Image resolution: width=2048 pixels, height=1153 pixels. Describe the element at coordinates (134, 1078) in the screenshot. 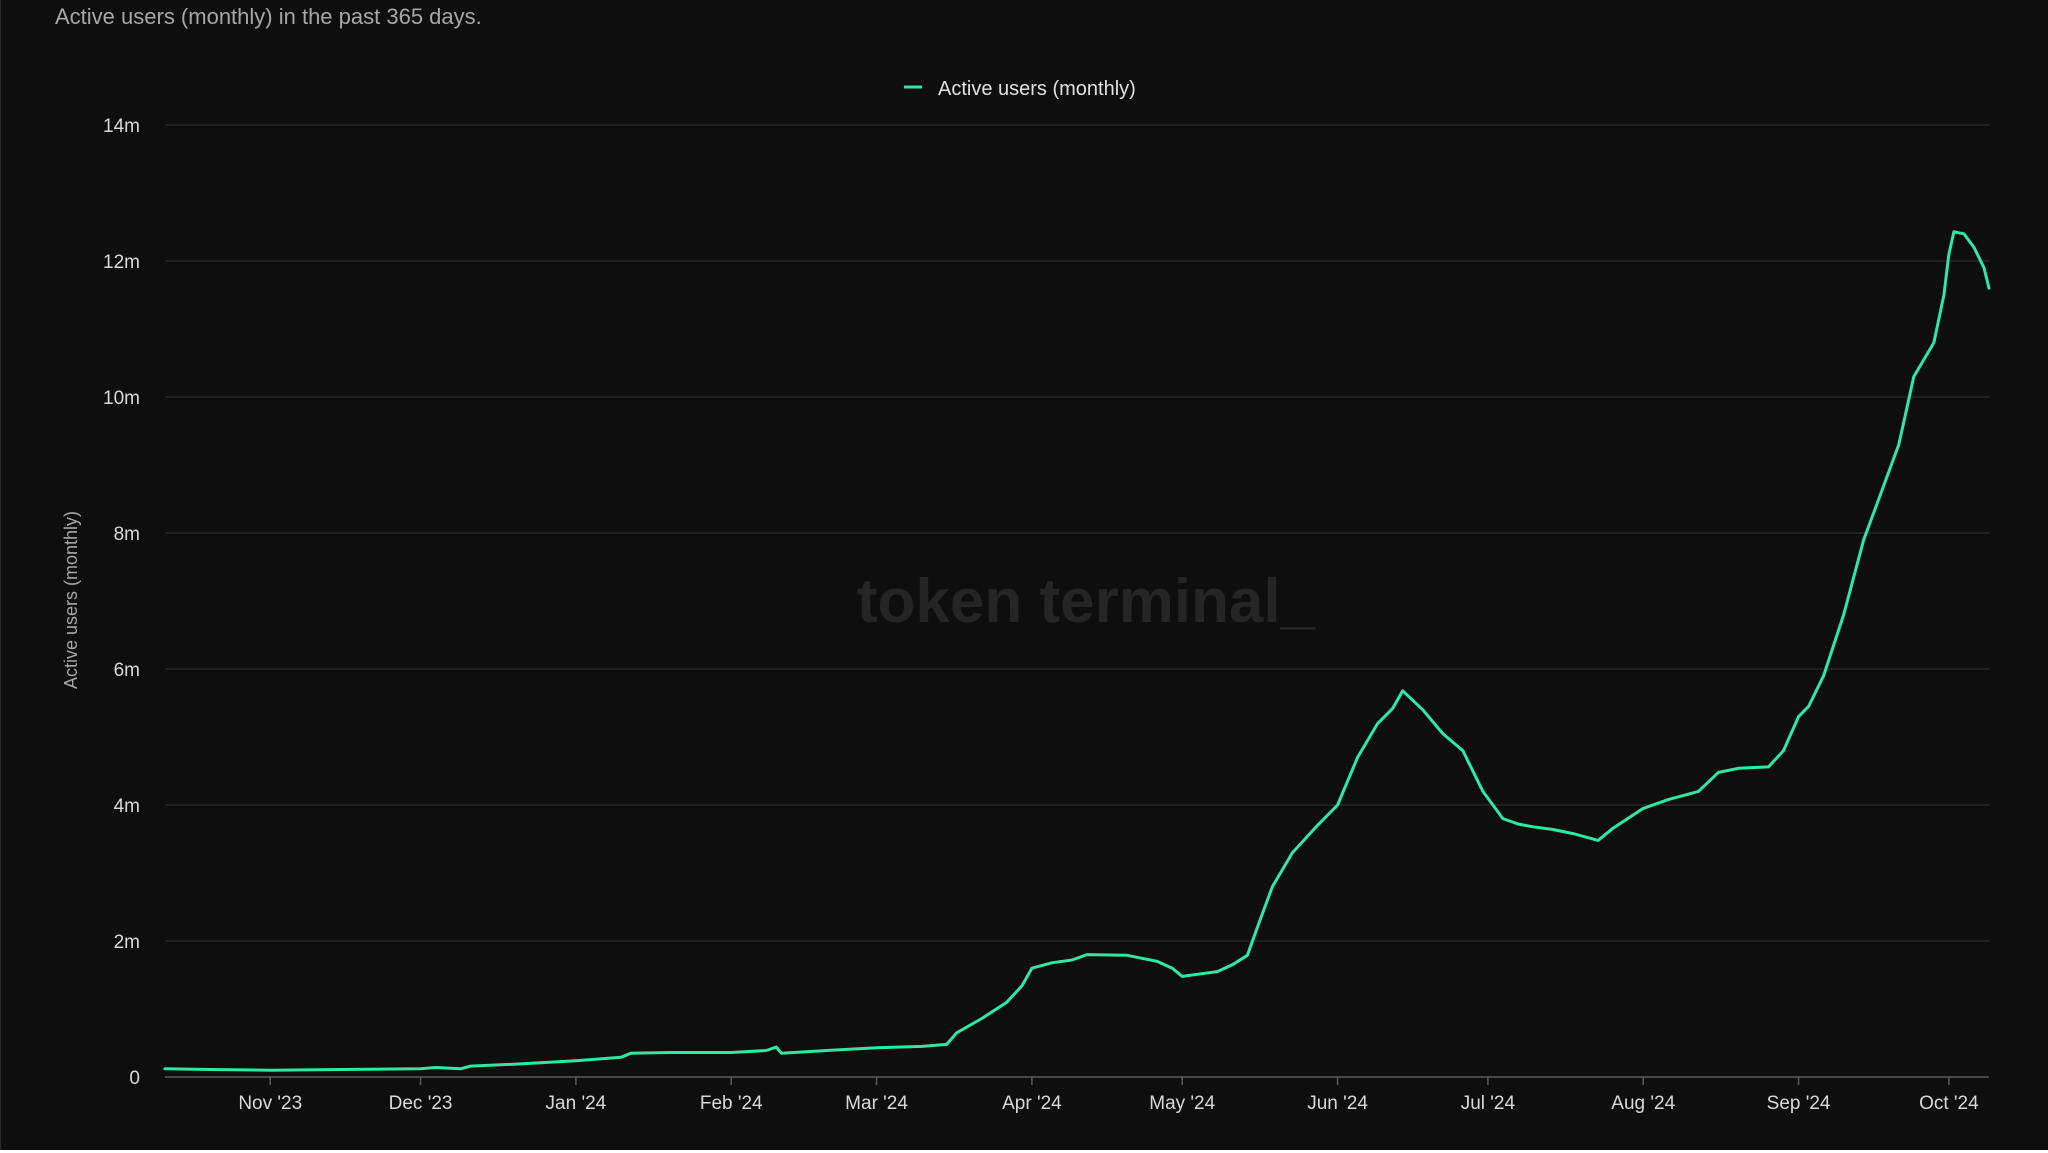

I see `y-tick-label: 0` at that location.